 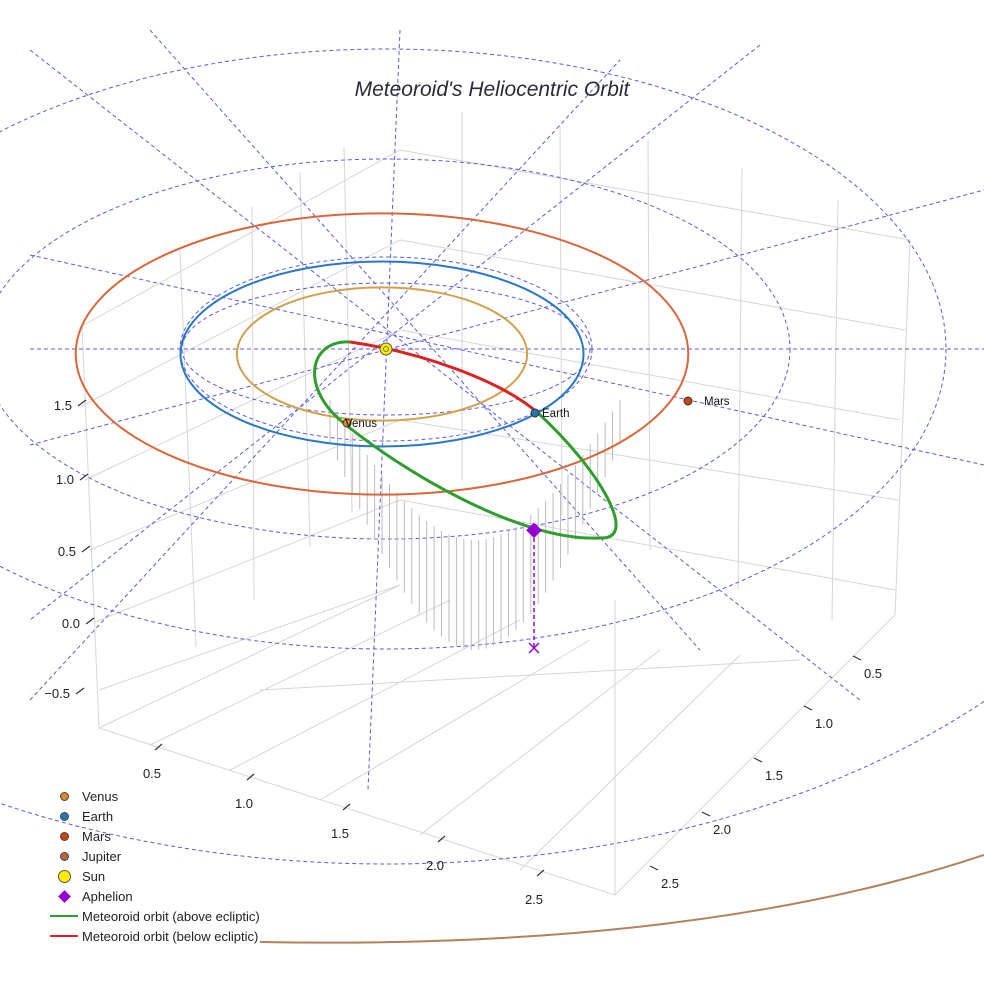 I want to click on orbit-earth, so click(x=382, y=354).